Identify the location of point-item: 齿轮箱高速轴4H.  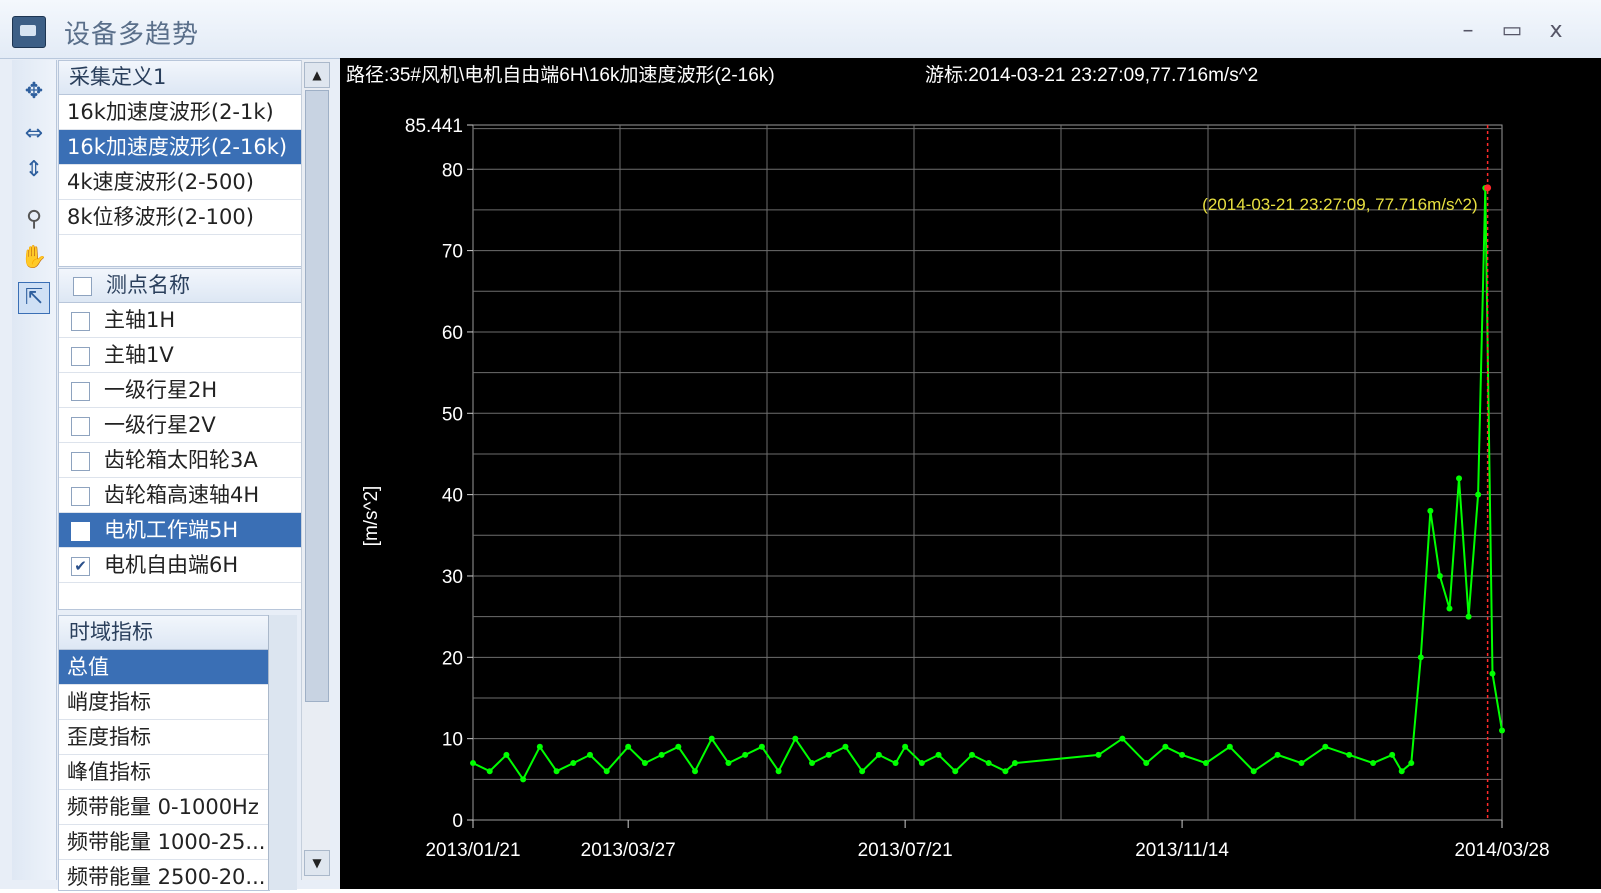
(180, 495).